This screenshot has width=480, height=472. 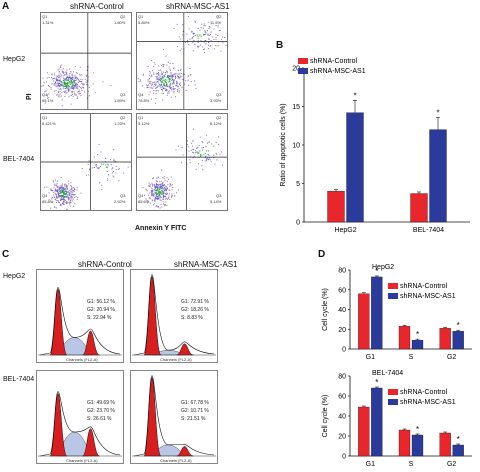 I want to click on bar-control-g1, so click(x=364, y=431).